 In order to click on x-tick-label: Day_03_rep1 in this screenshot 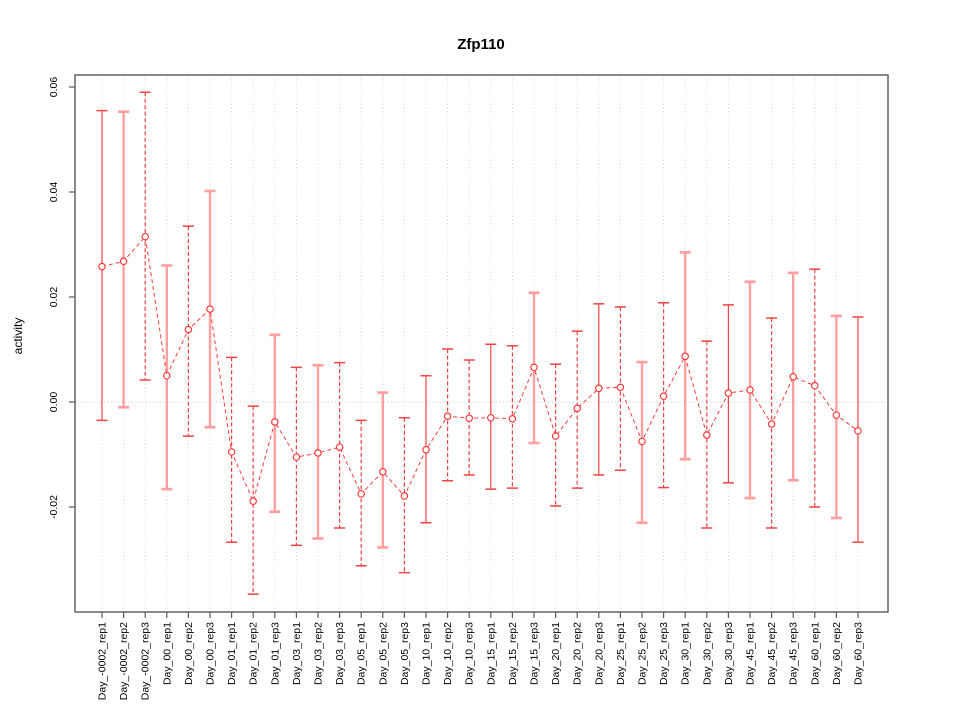, I will do `click(297, 653)`.